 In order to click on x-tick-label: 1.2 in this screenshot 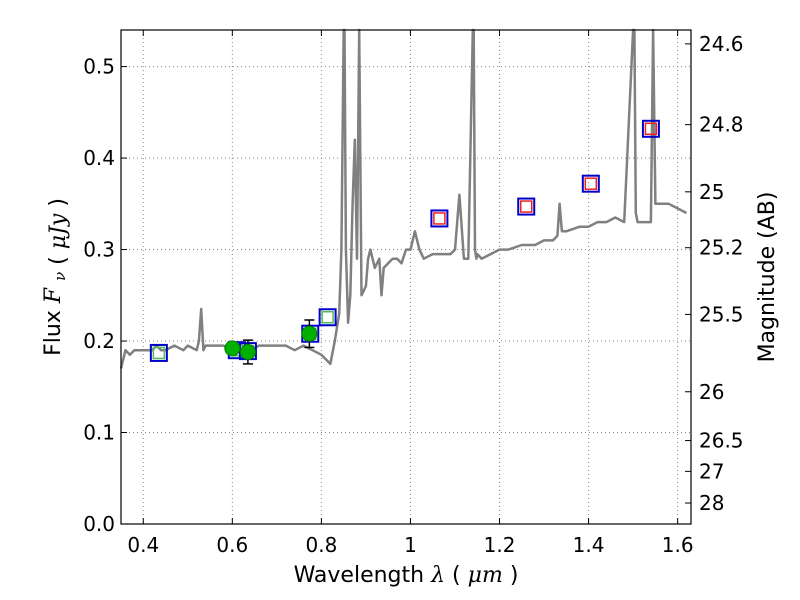, I will do `click(500, 545)`.